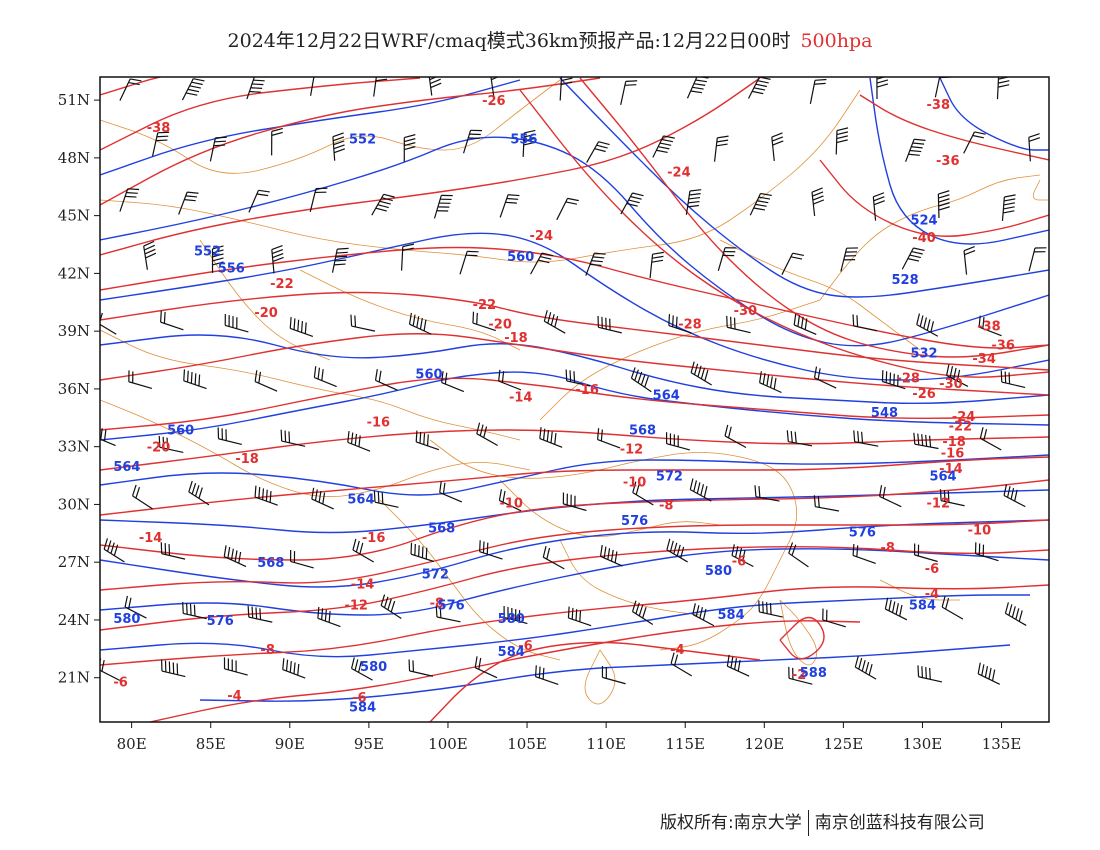 This screenshot has height=850, width=1100. I want to click on x-tick-label: 135E, so click(1002, 744).